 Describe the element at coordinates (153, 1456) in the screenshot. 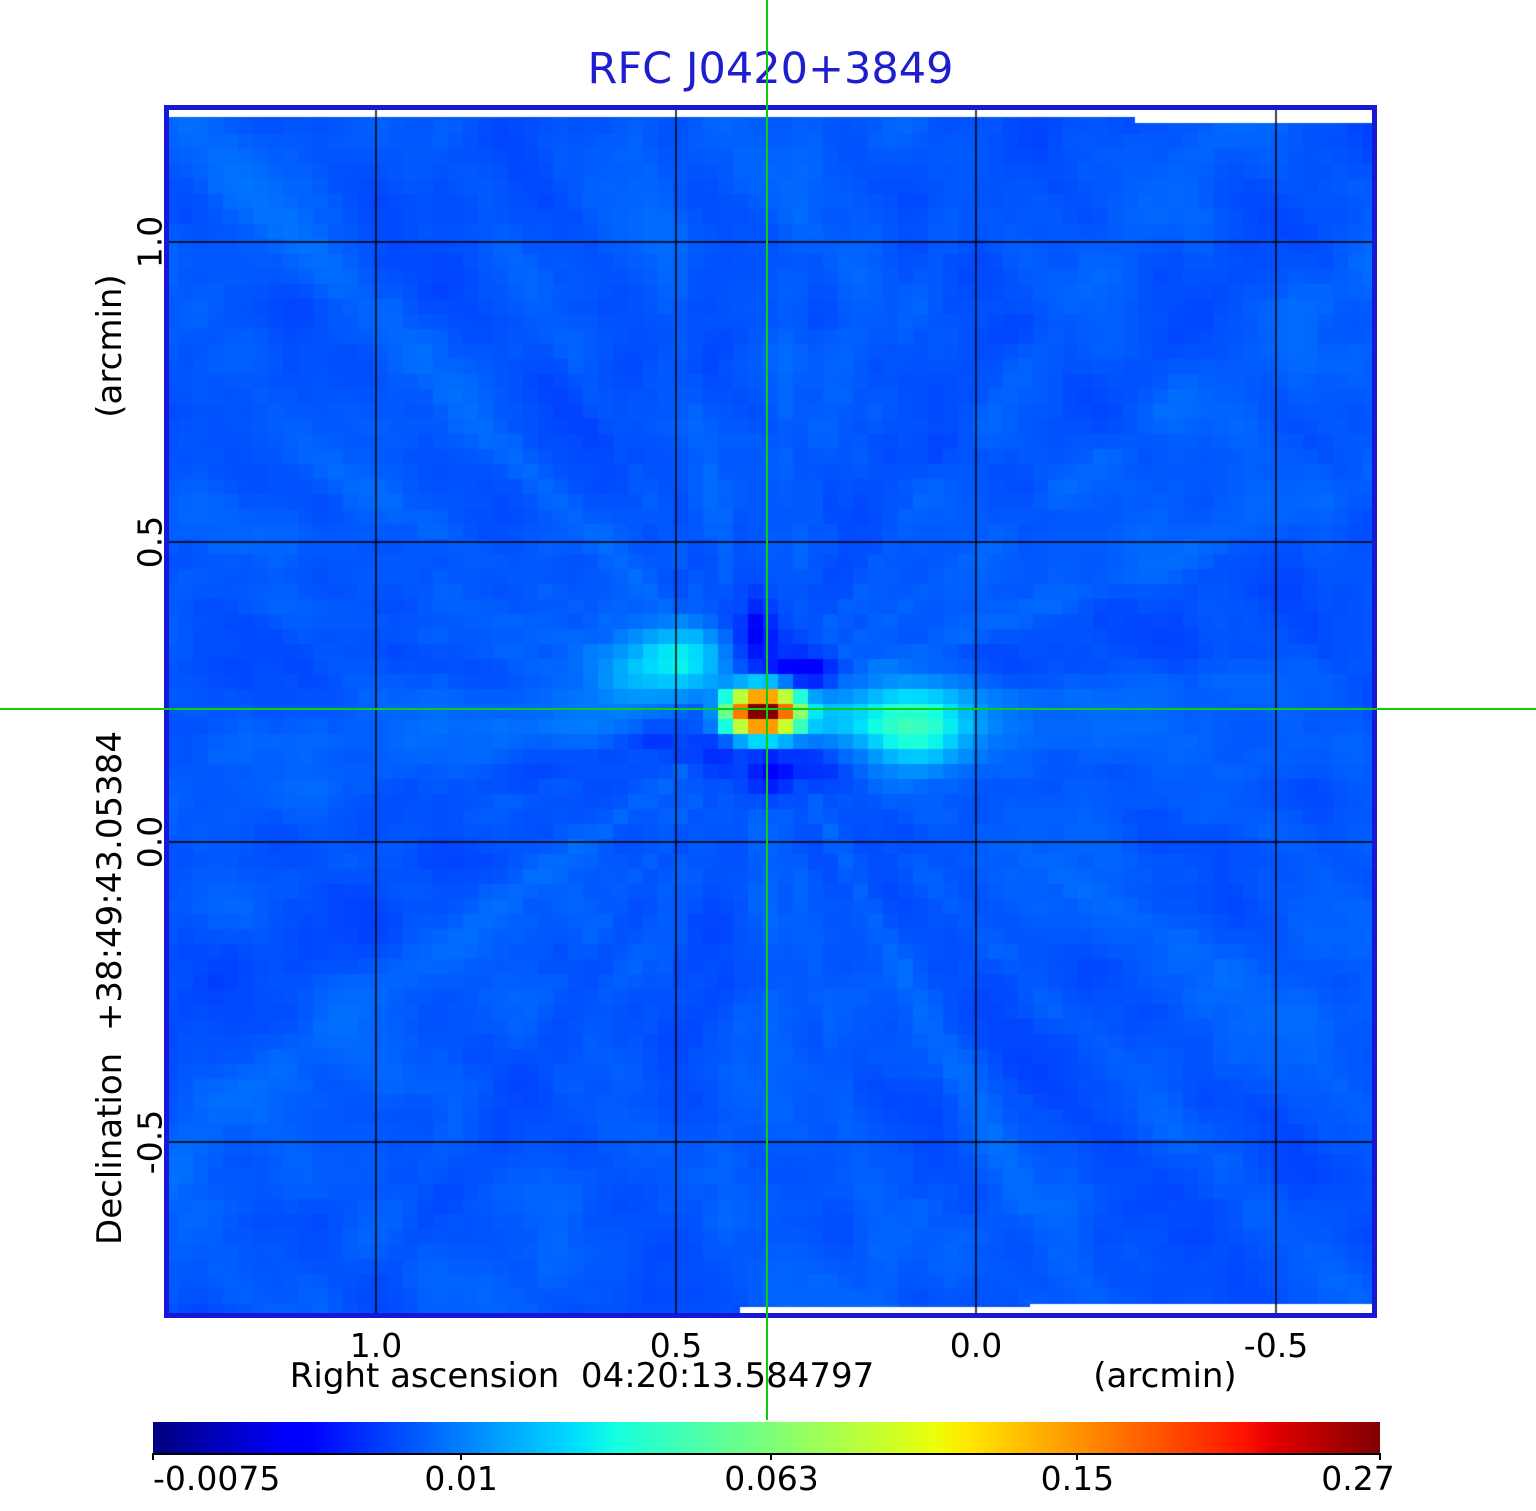

I see `colorbar-tick--0.0075` at that location.